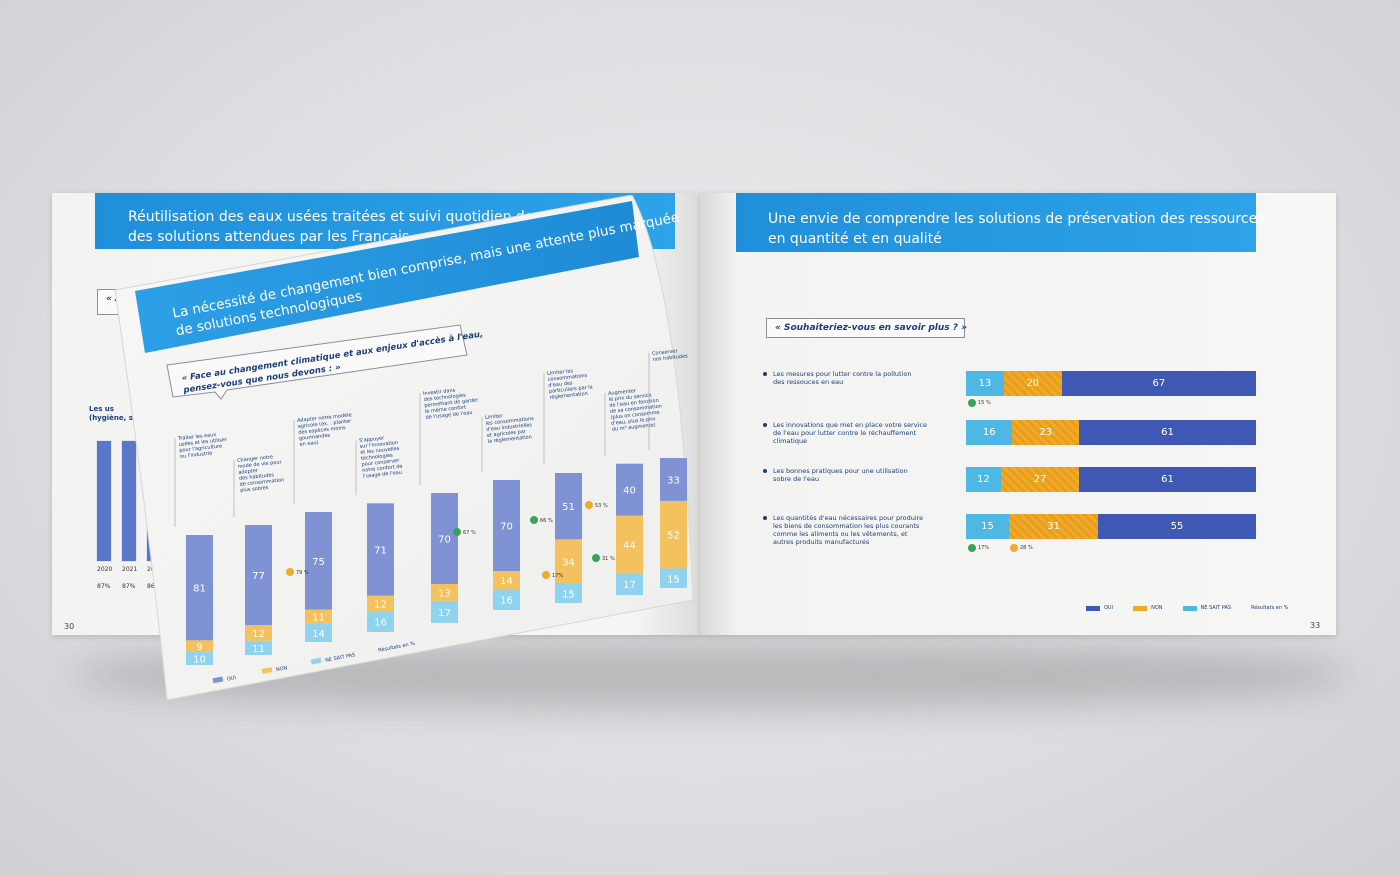  What do you see at coordinates (248, 472) in the screenshot?
I see `flip-category-label-1-line-2: adopter` at bounding box center [248, 472].